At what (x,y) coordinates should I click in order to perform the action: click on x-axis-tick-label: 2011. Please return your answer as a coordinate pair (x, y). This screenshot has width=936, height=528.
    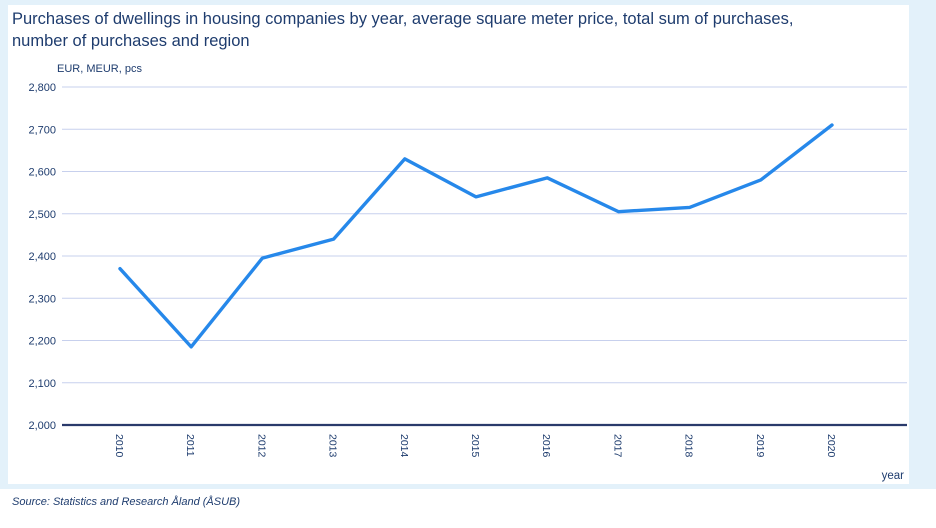
    Looking at the image, I should click on (190, 445).